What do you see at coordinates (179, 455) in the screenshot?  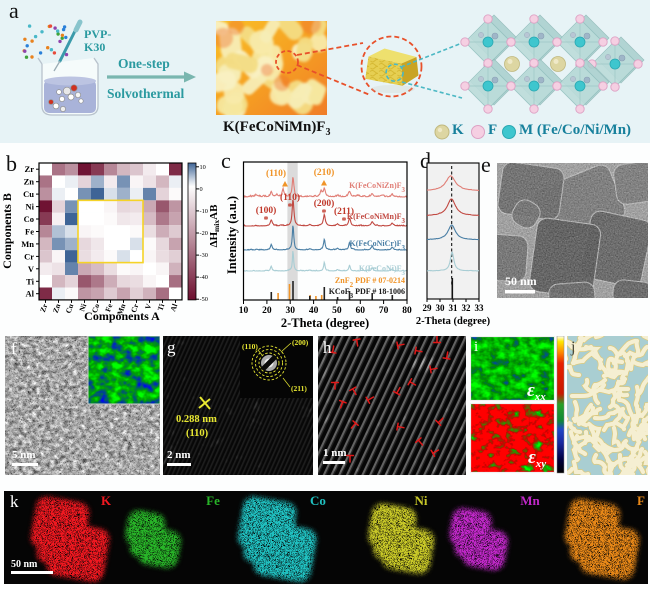 I see `svg-text: 2 nm` at bounding box center [179, 455].